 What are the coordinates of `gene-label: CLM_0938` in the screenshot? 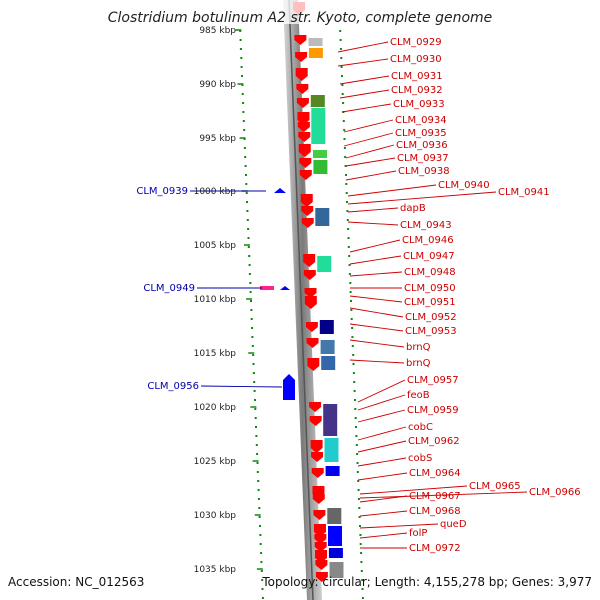 It's located at (424, 171).